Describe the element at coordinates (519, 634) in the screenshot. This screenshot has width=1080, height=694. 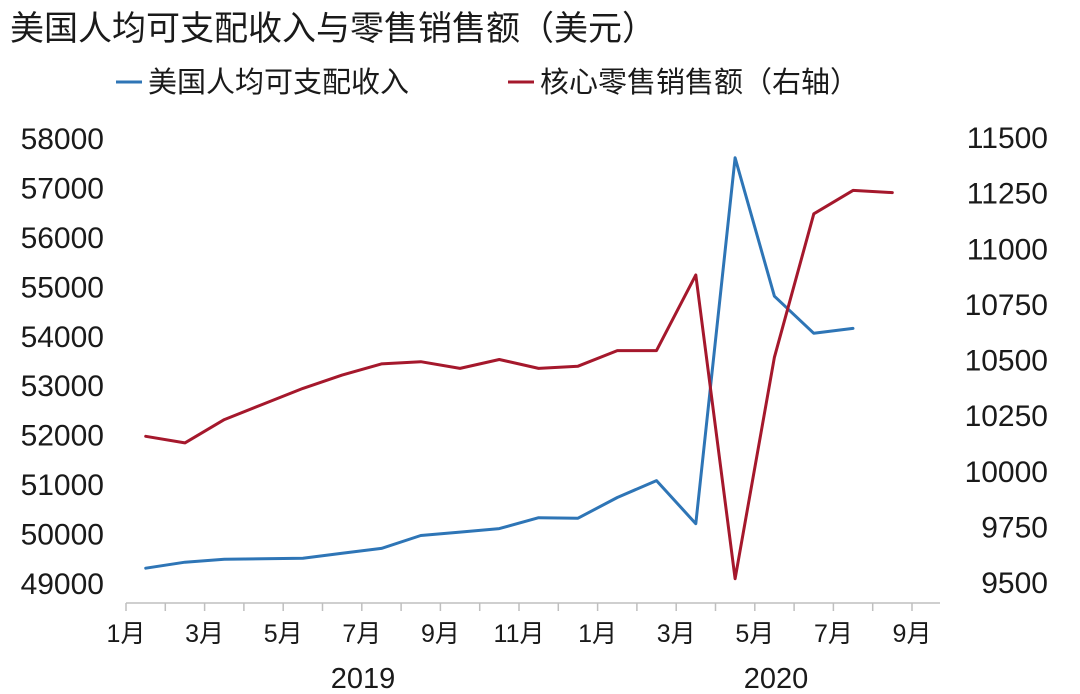
I see `x-tick-label: 11月` at that location.